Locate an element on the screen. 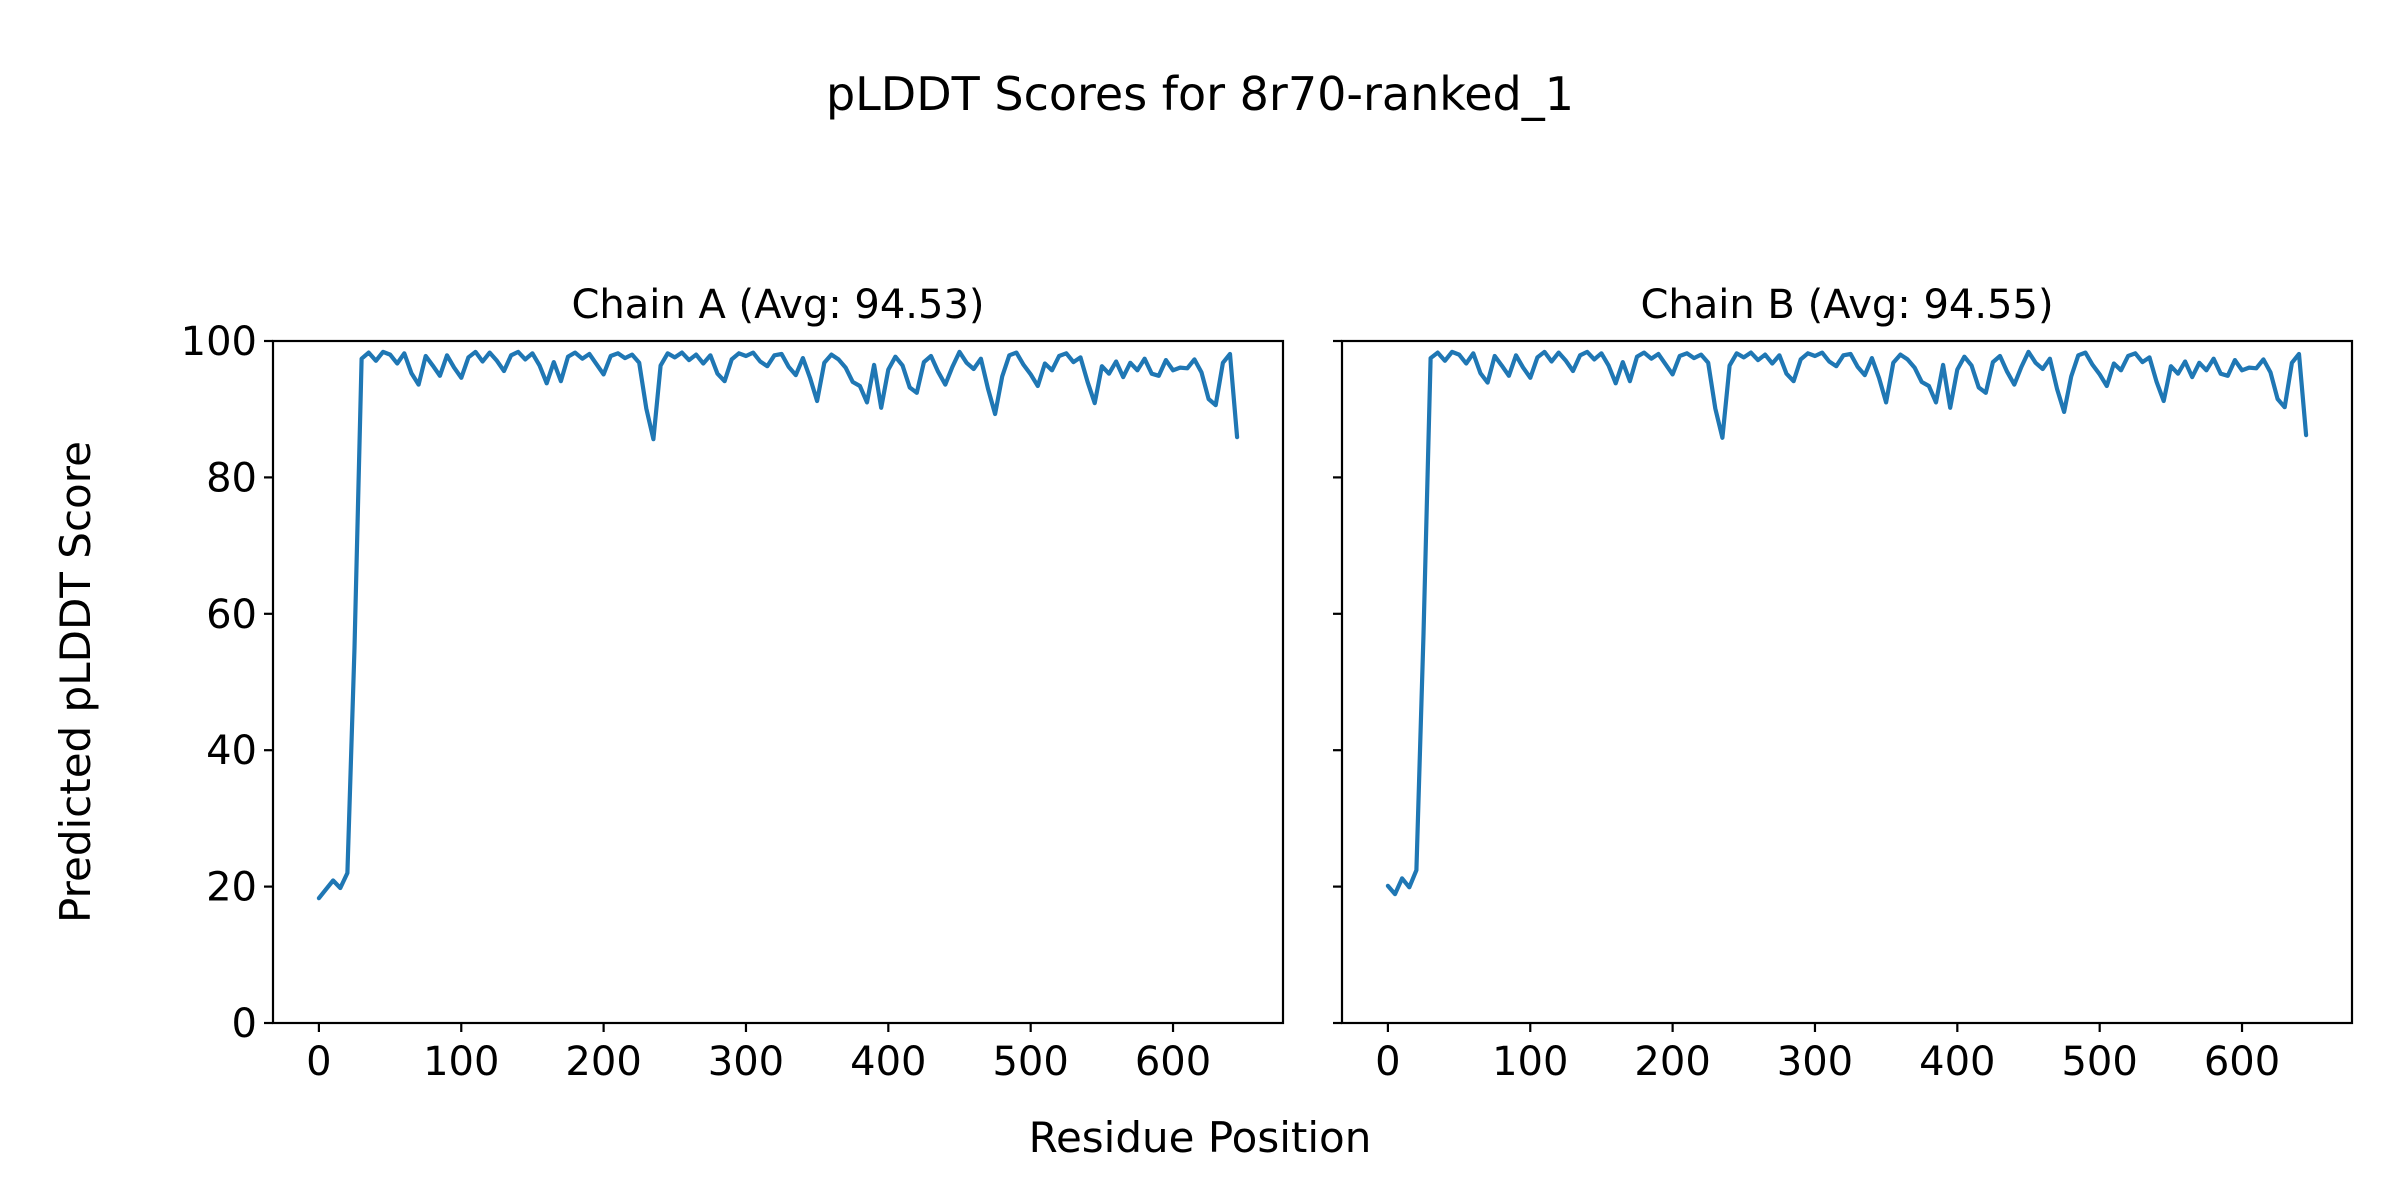 This screenshot has width=2400, height=1200. y-tick-label: 40 is located at coordinates (231, 751).